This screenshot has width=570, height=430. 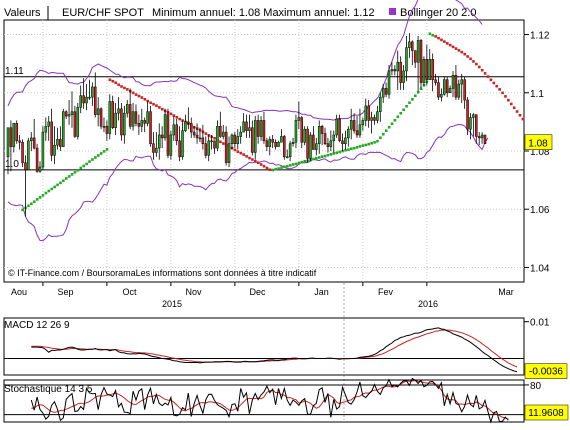 What do you see at coordinates (540, 210) in the screenshot?
I see `y-tick-label: 1.06` at bounding box center [540, 210].